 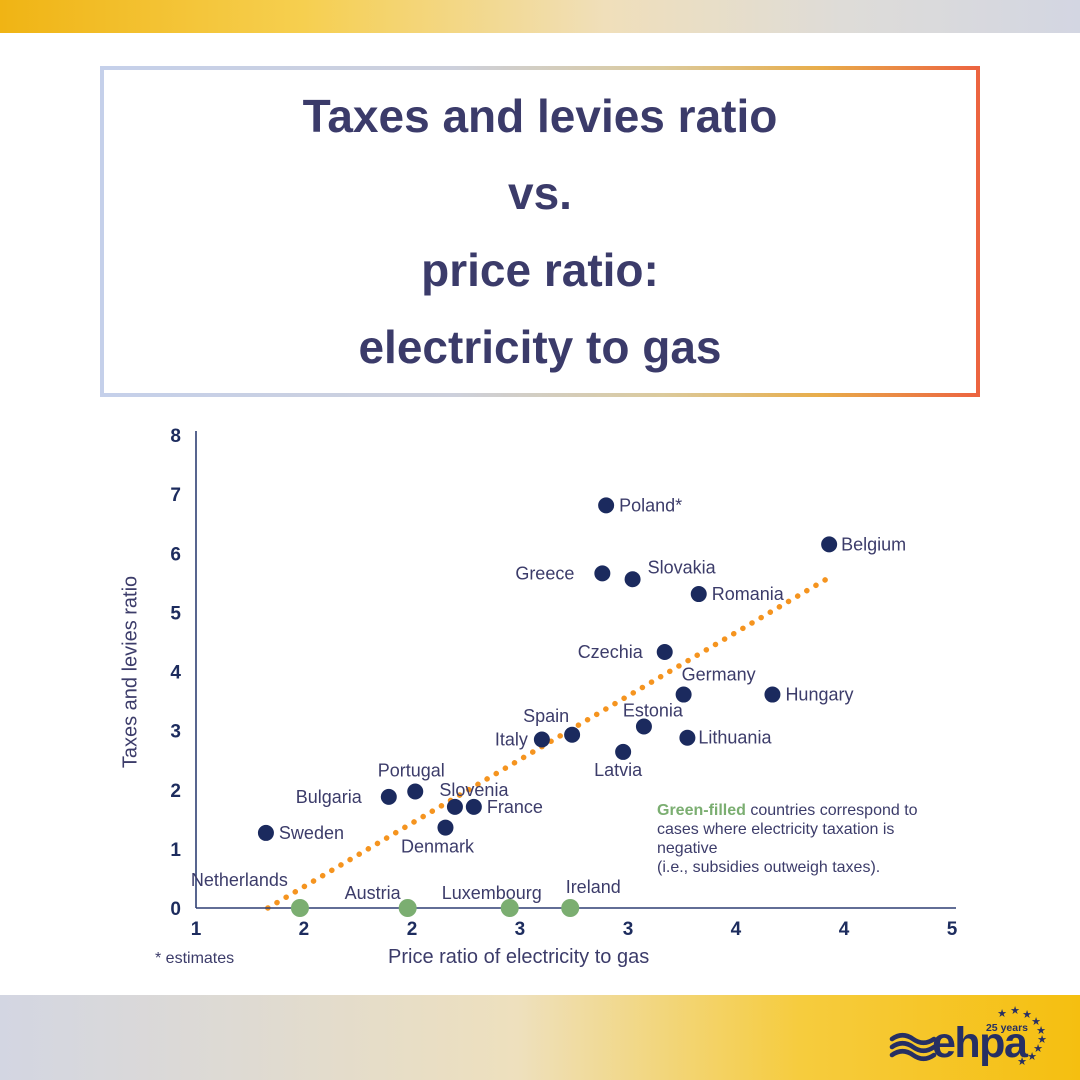 What do you see at coordinates (175, 909) in the screenshot?
I see `y-tick-label: 0` at bounding box center [175, 909].